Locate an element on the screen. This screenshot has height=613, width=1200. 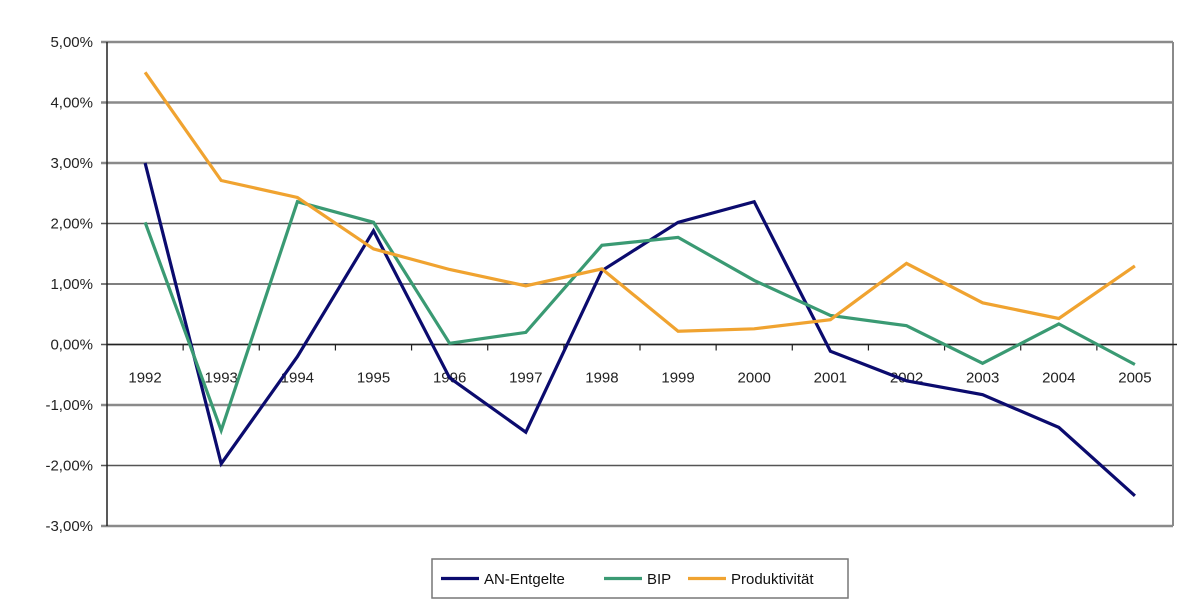
x-tick-label: 1992 is located at coordinates (144, 378).